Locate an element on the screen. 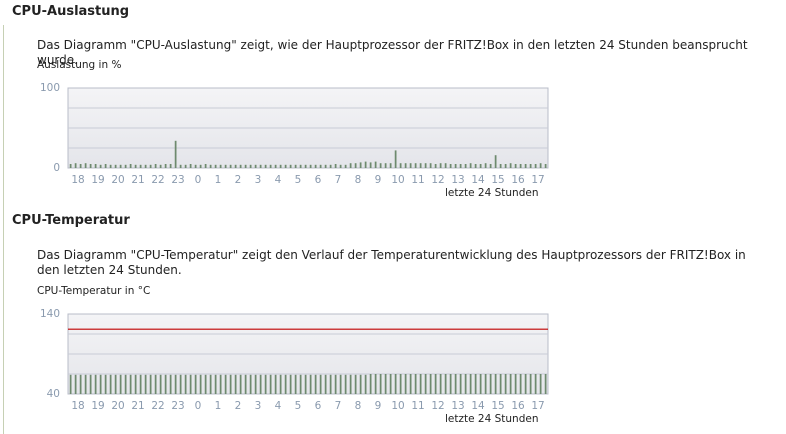 This screenshot has width=786, height=434. x-tick-label: 10 is located at coordinates (397, 180).